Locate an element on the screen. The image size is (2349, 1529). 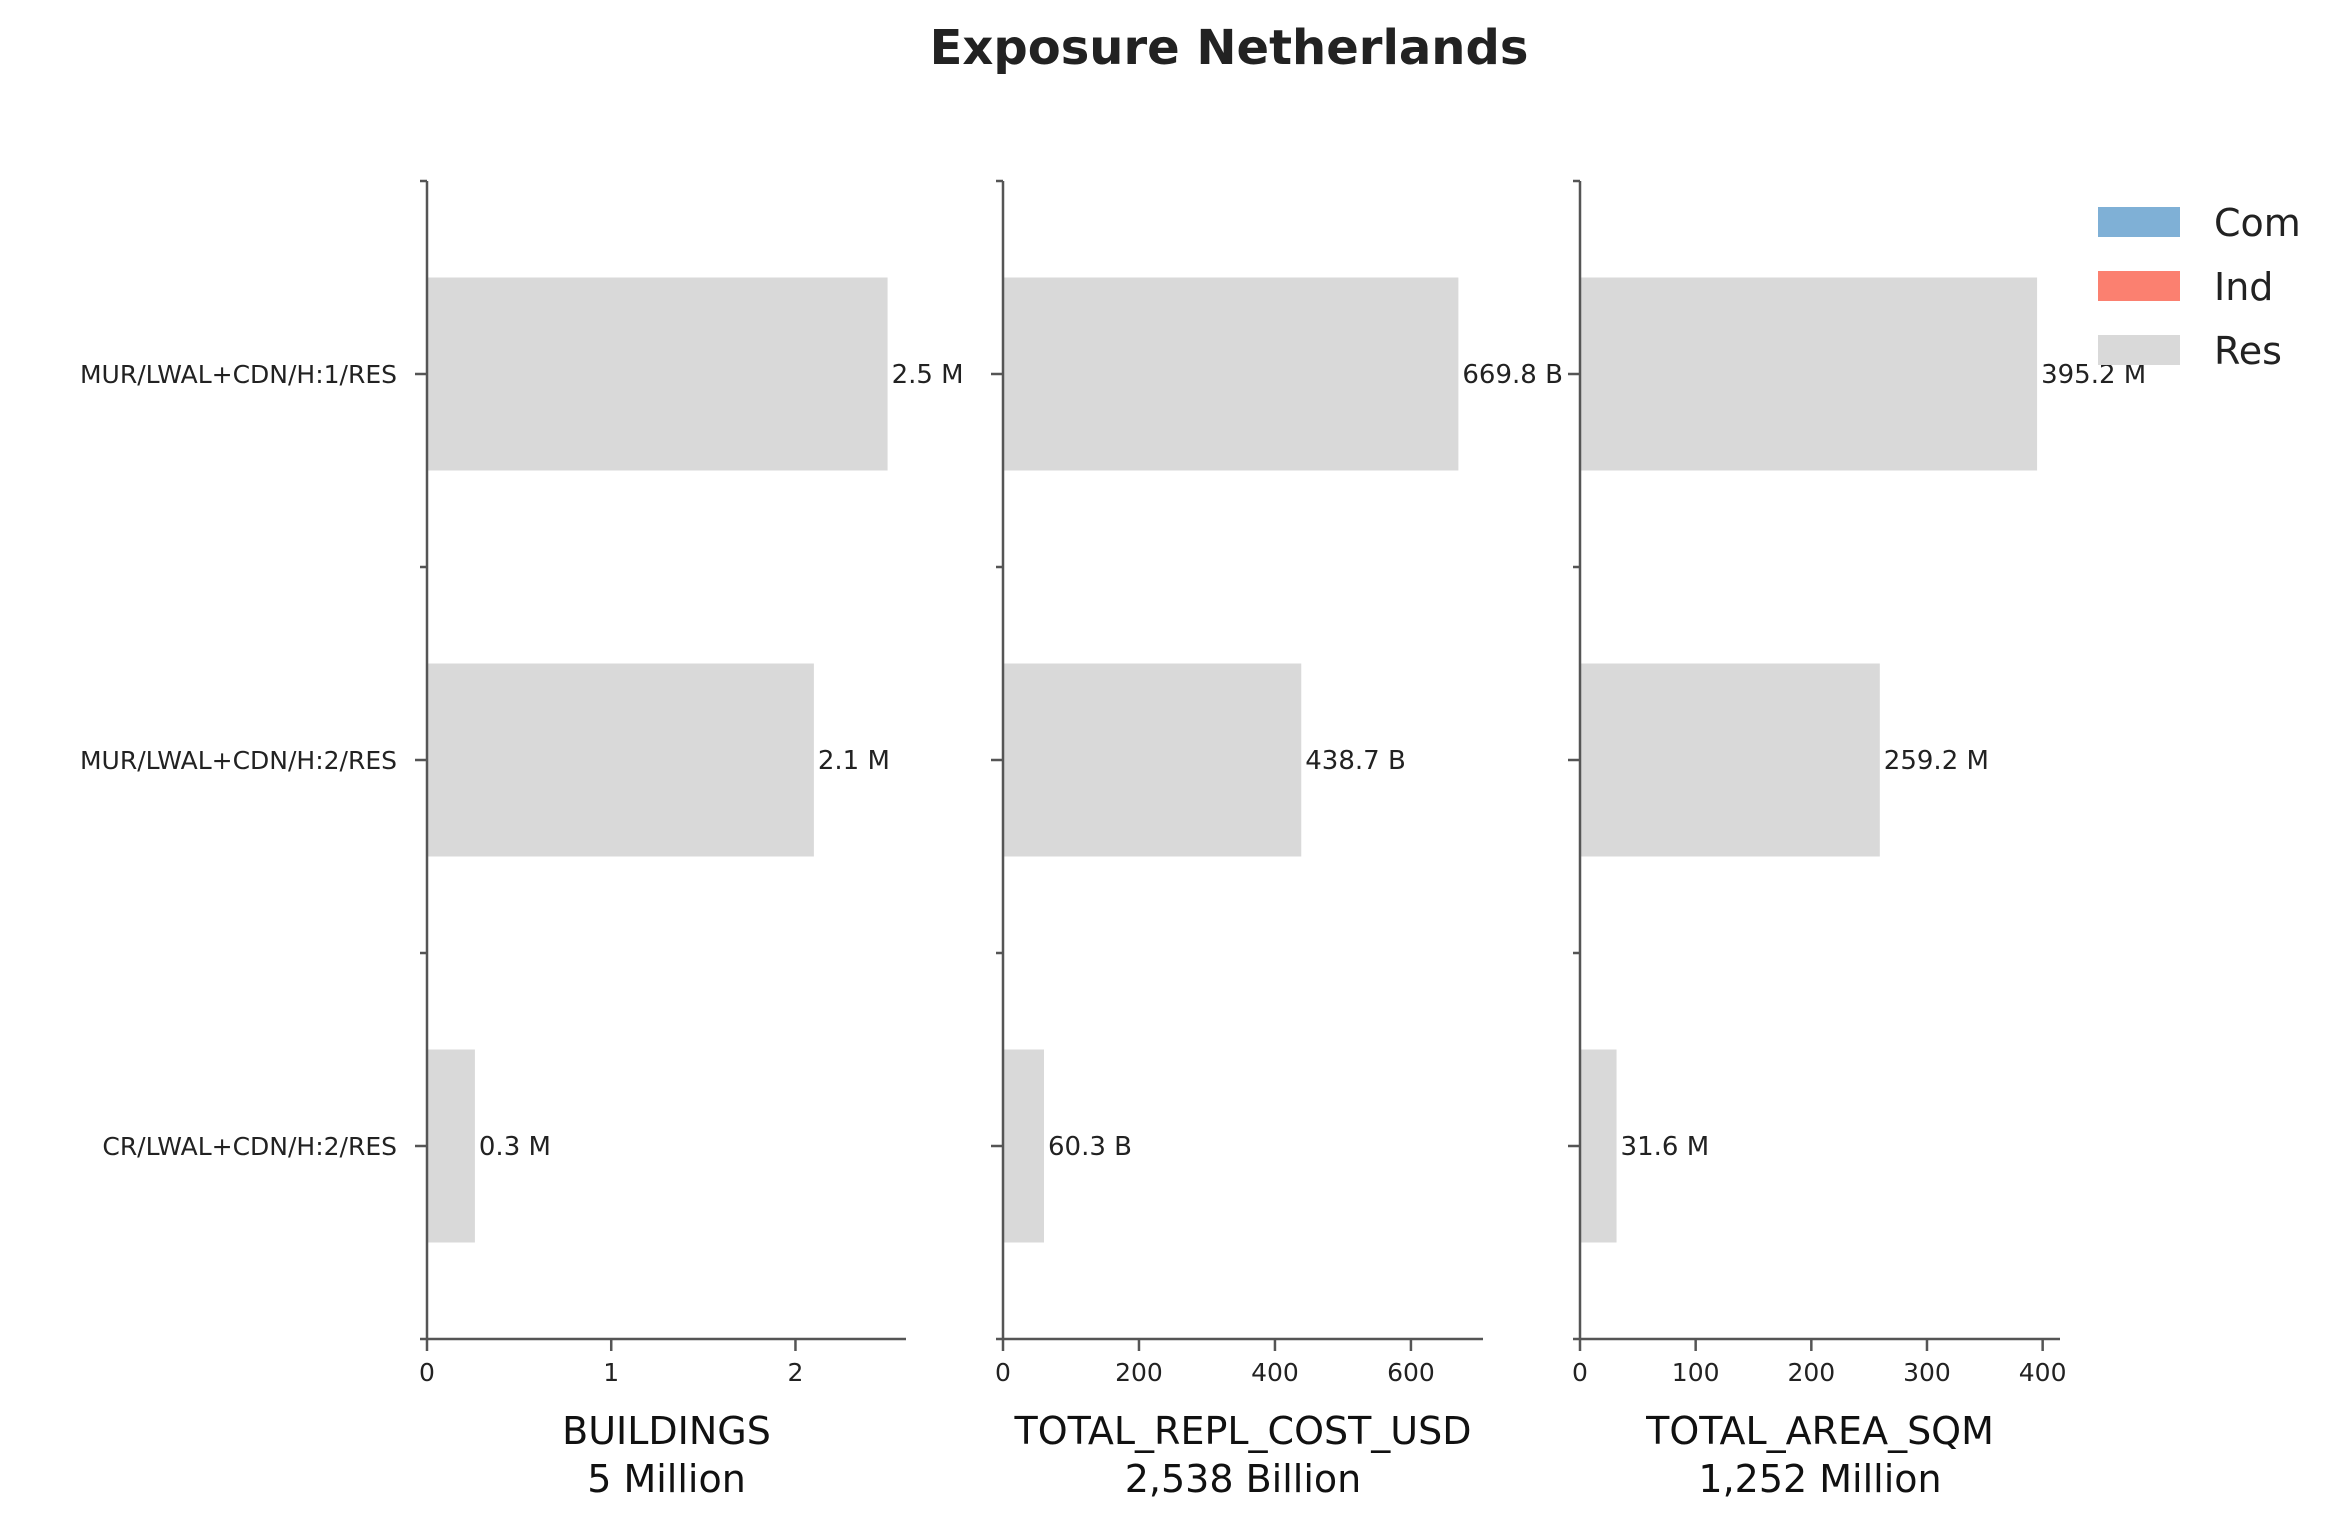
chart-title: Exposure Netherlands is located at coordinates (1229, 48).